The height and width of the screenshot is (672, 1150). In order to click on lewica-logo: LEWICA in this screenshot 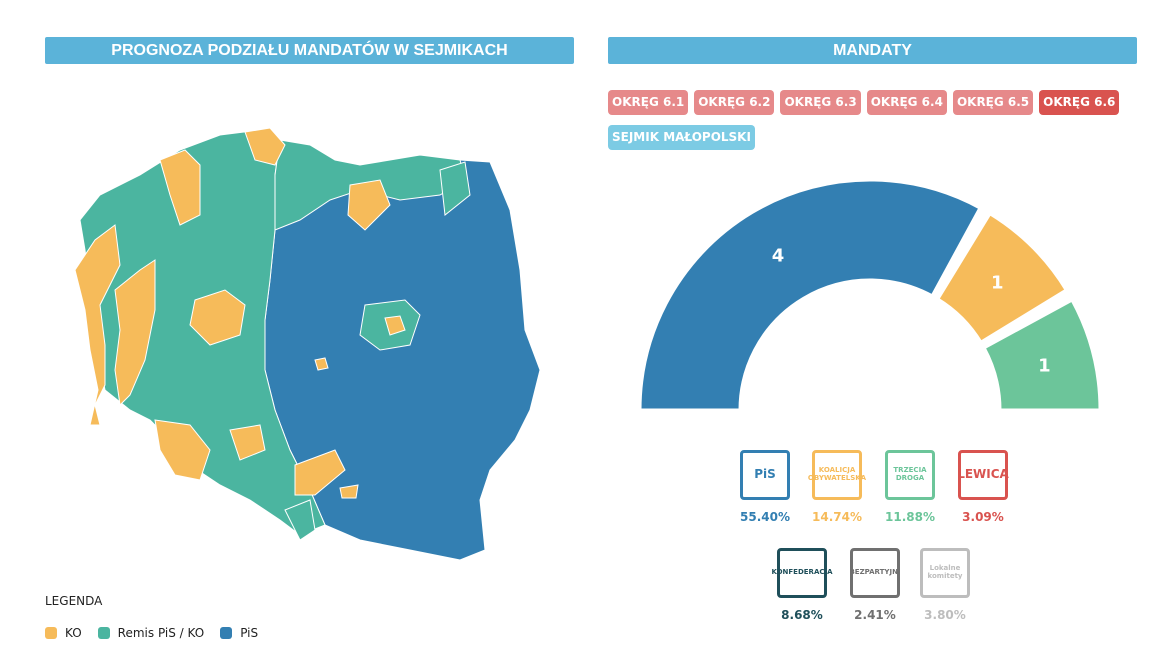, I will do `click(983, 475)`.